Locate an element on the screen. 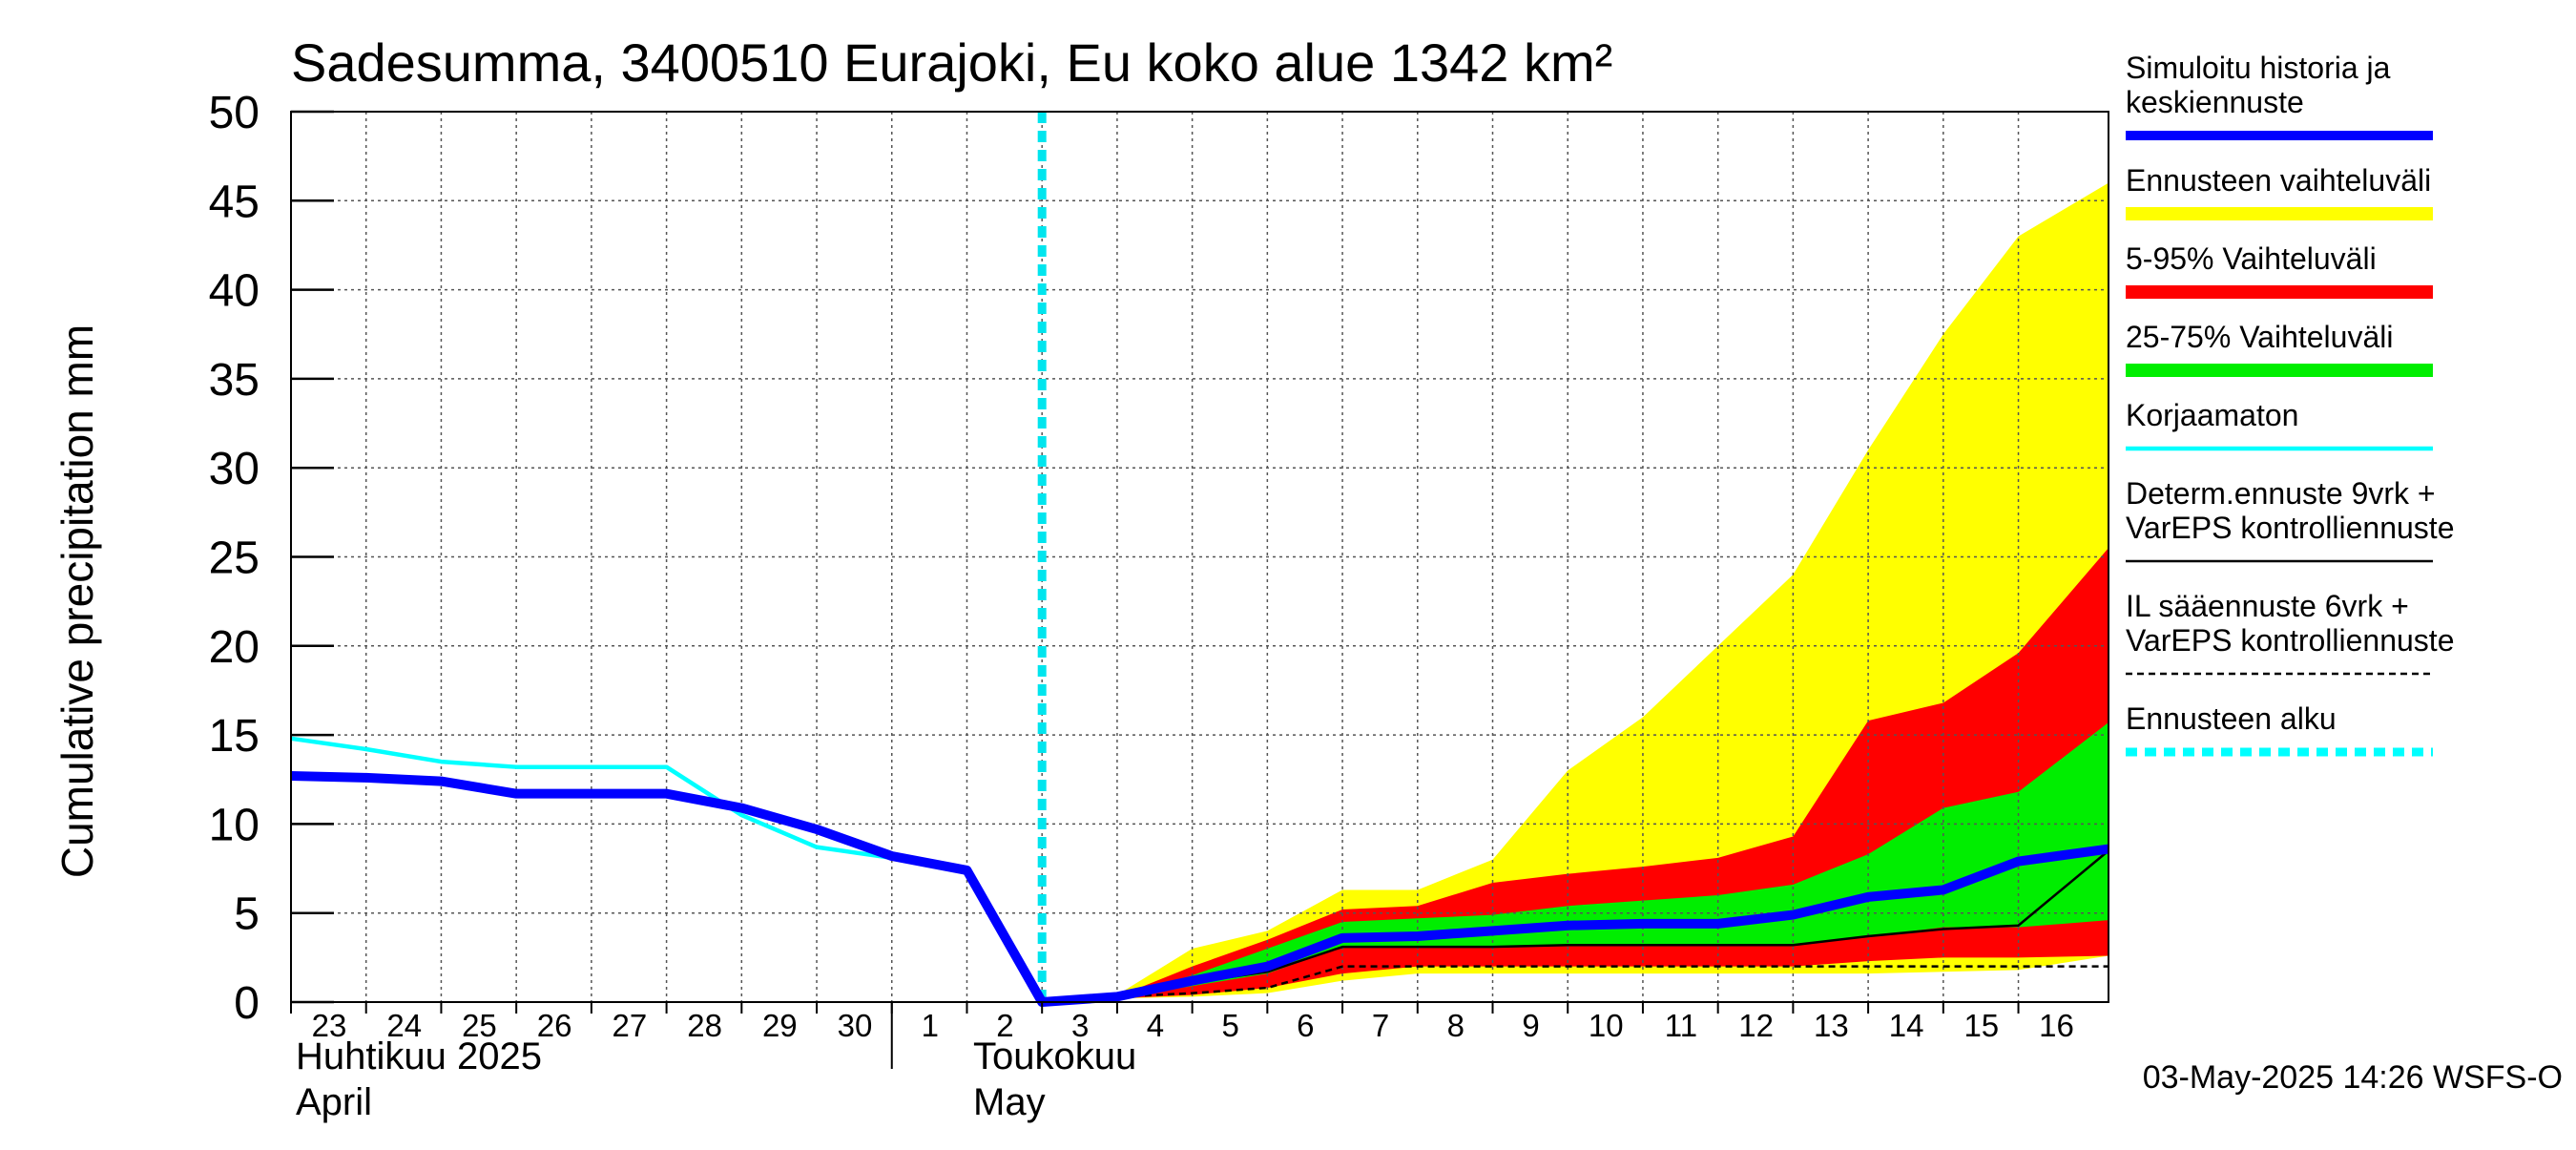  month-label-april-fi: Huhtikuu 2025 is located at coordinates (419, 1056).